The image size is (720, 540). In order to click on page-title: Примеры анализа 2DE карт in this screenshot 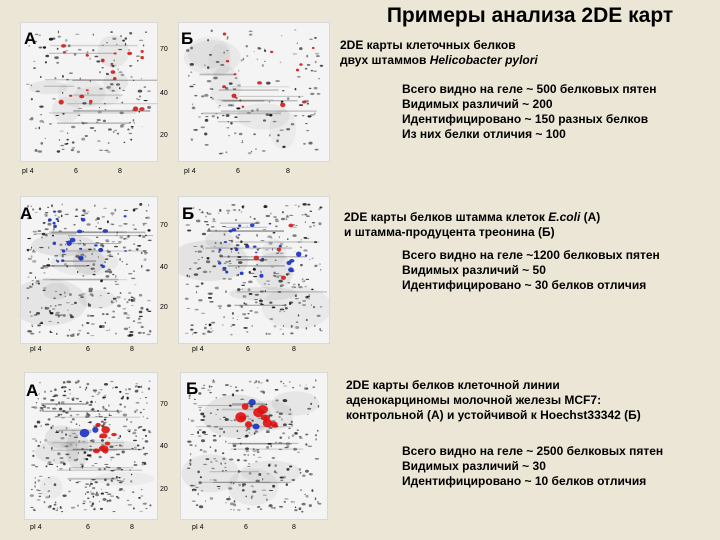, I will do `click(530, 15)`.